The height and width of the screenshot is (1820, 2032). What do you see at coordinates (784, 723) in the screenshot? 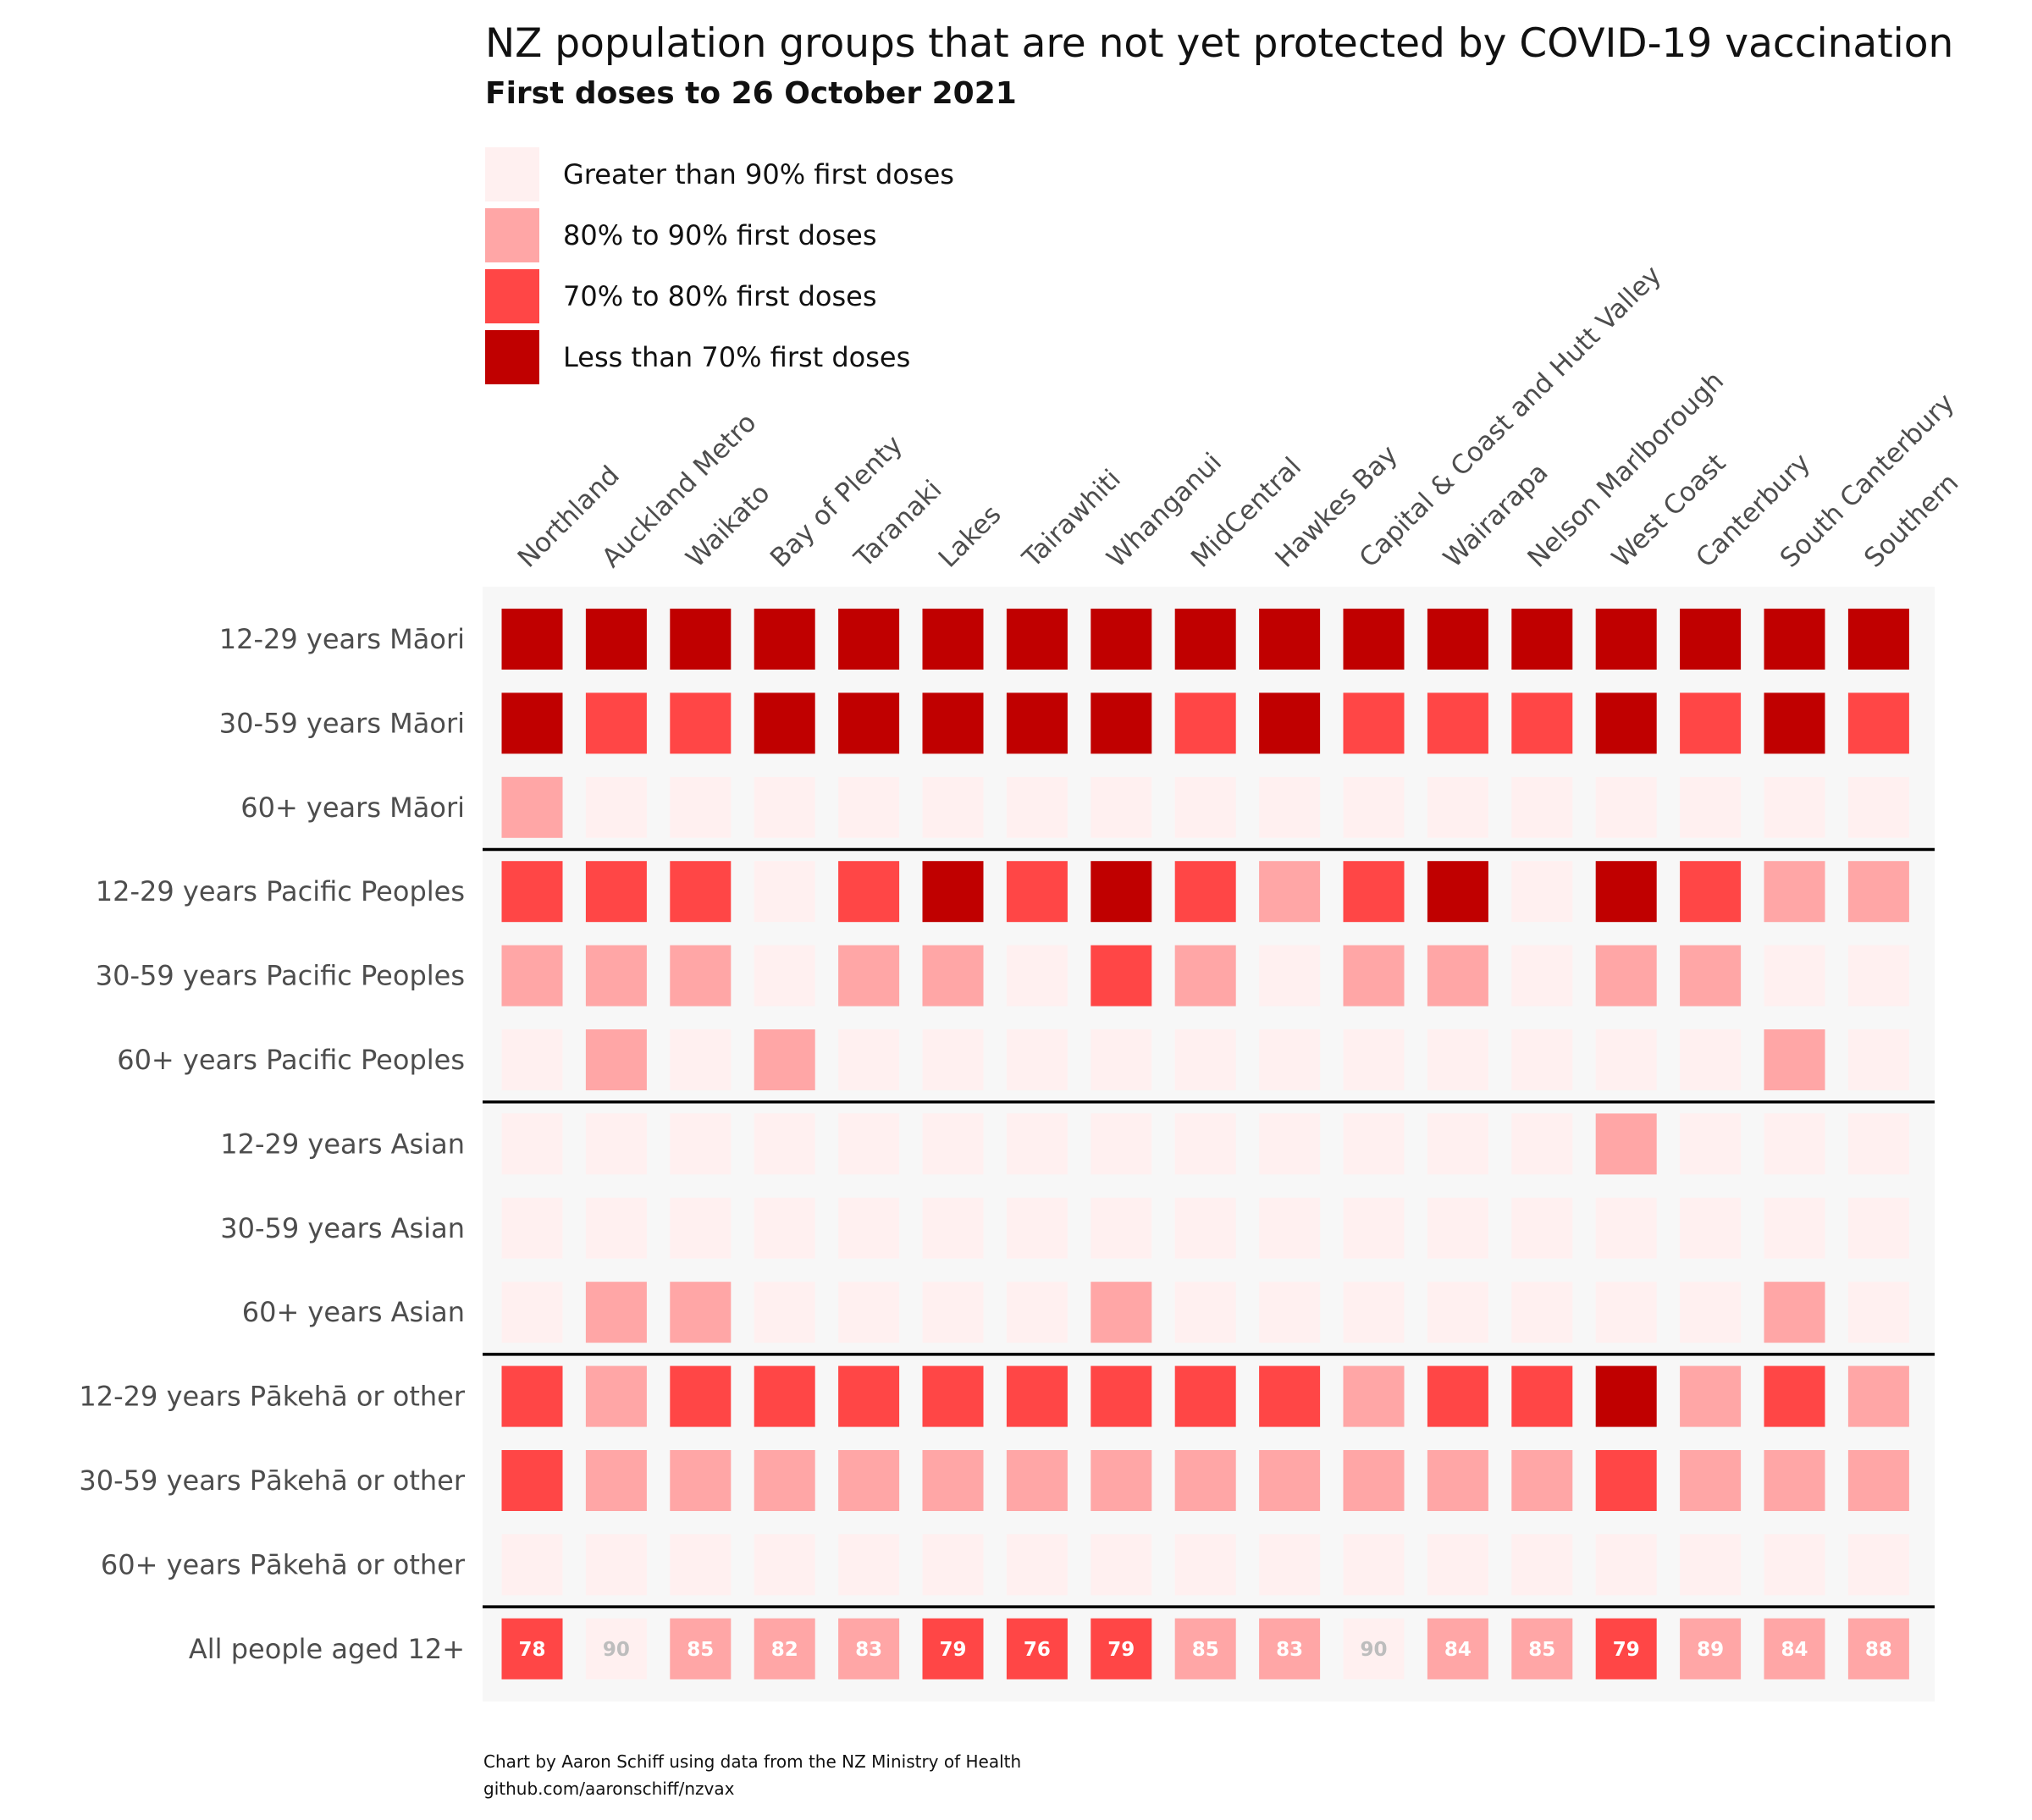
I see `cell-30-59-years-maori-bay-of-plenty` at bounding box center [784, 723].